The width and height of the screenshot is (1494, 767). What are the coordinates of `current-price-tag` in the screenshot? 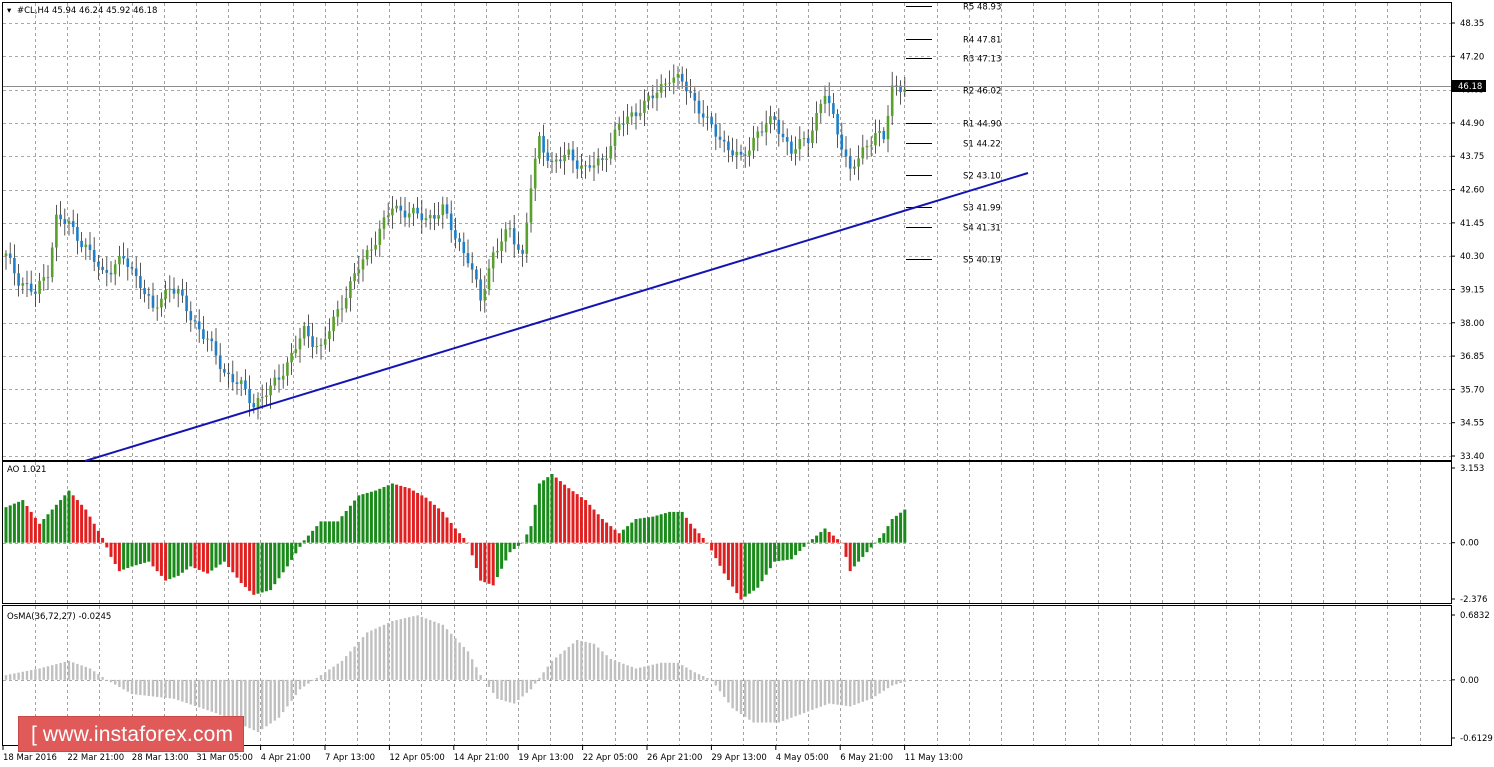 It's located at (1469, 86).